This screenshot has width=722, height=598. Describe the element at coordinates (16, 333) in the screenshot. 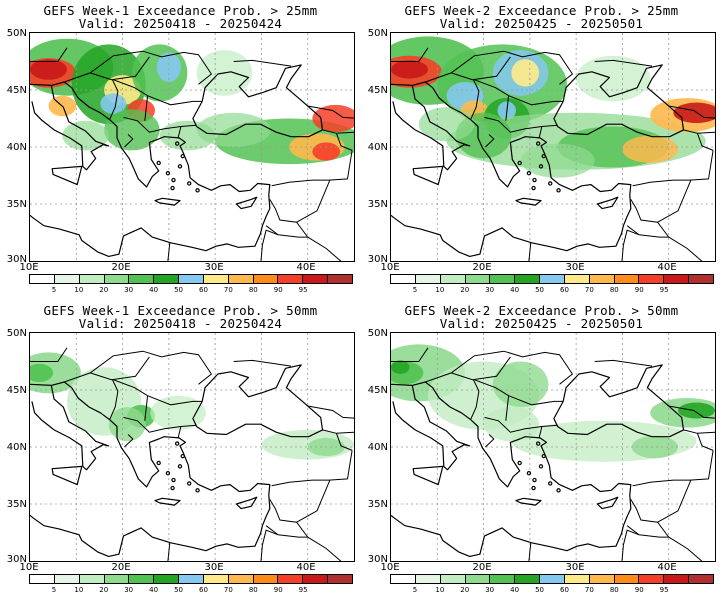

I see `lat-label: 50N` at that location.